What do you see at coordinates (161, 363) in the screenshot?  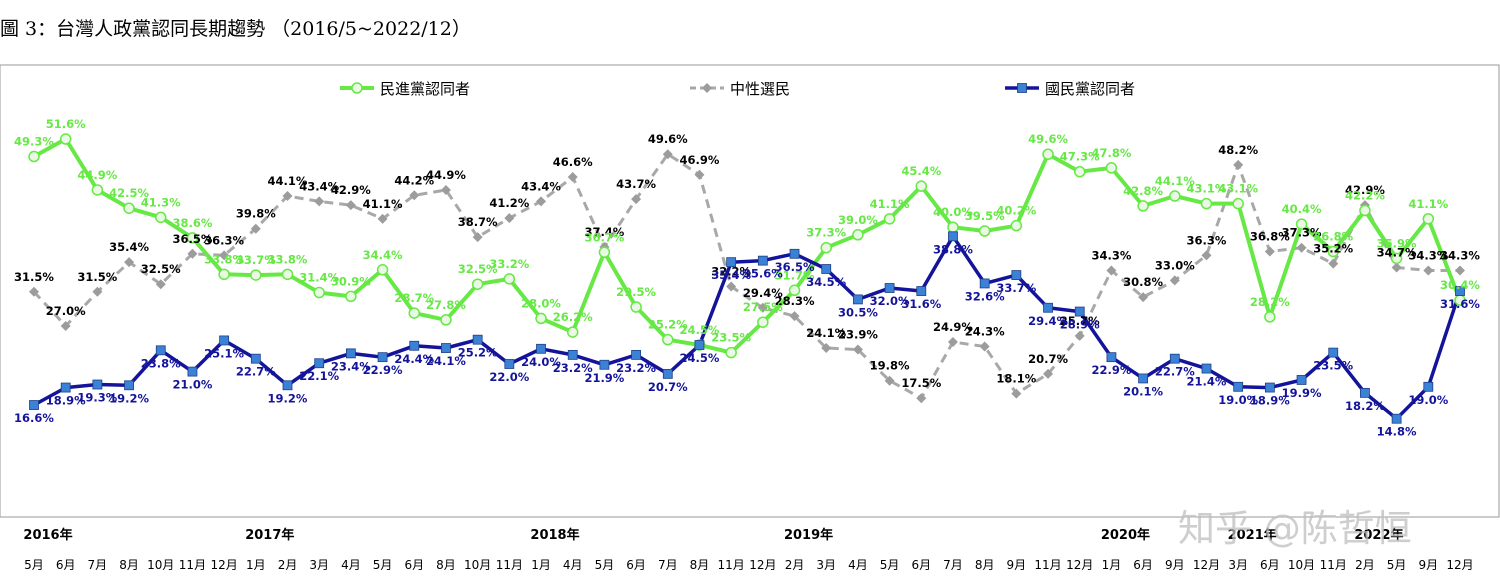 I see `data-label-kmt-4: 23.8%` at bounding box center [161, 363].